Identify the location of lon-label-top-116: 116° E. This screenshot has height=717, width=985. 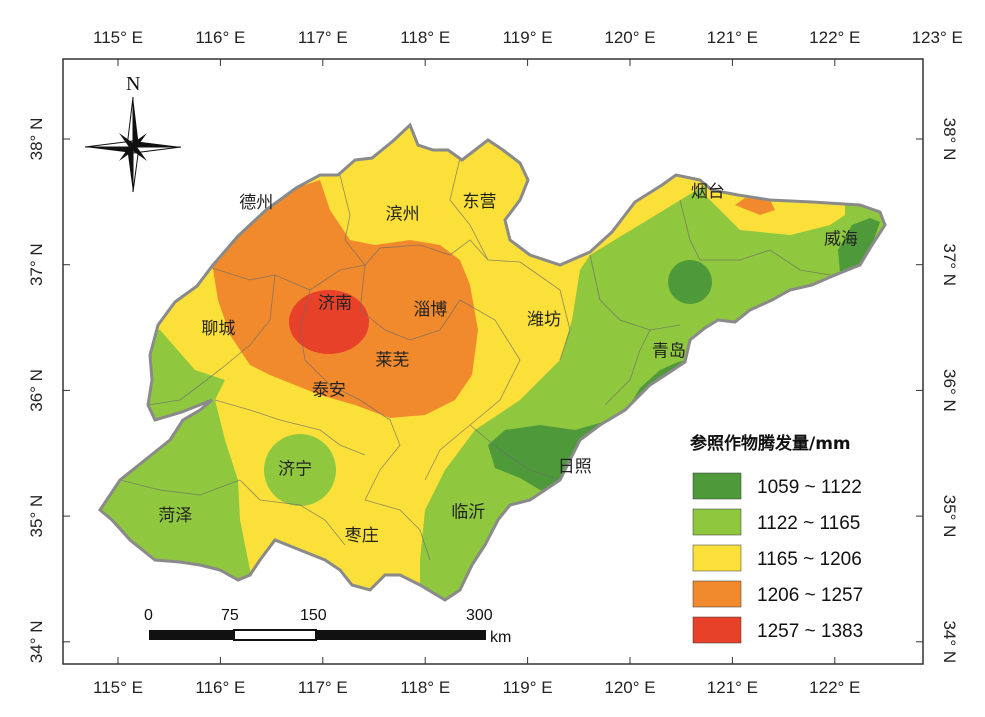
(220, 37).